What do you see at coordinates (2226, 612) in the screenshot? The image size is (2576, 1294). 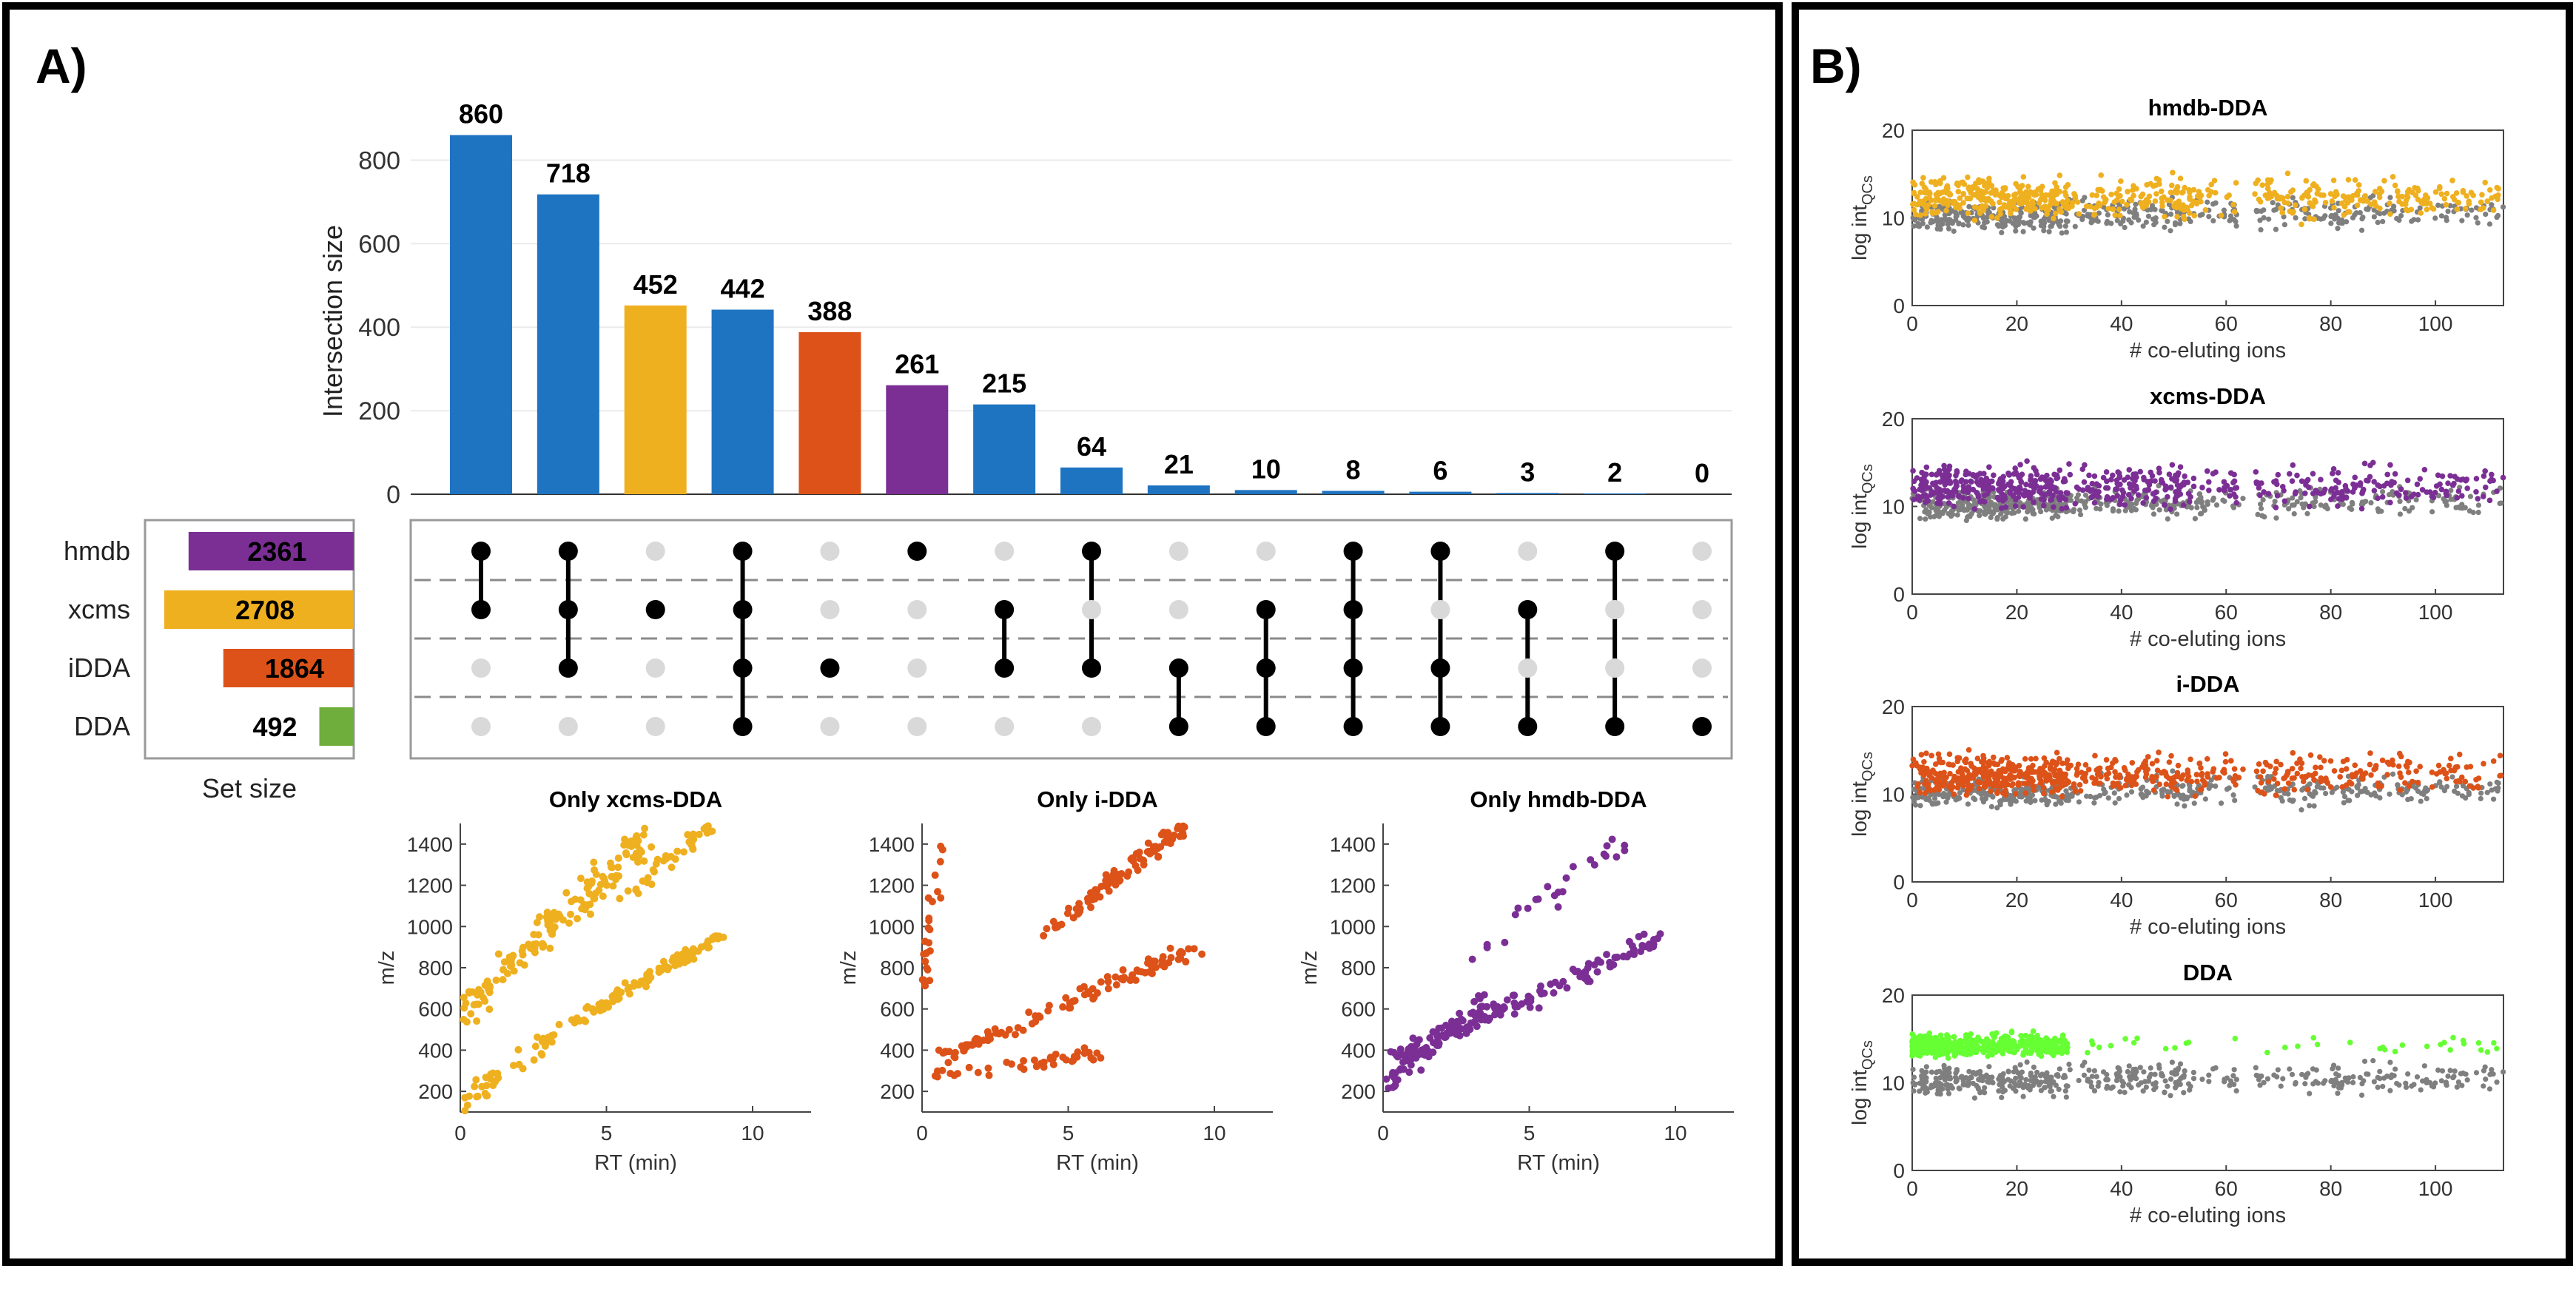 I see `x-tick-label: 60` at bounding box center [2226, 612].